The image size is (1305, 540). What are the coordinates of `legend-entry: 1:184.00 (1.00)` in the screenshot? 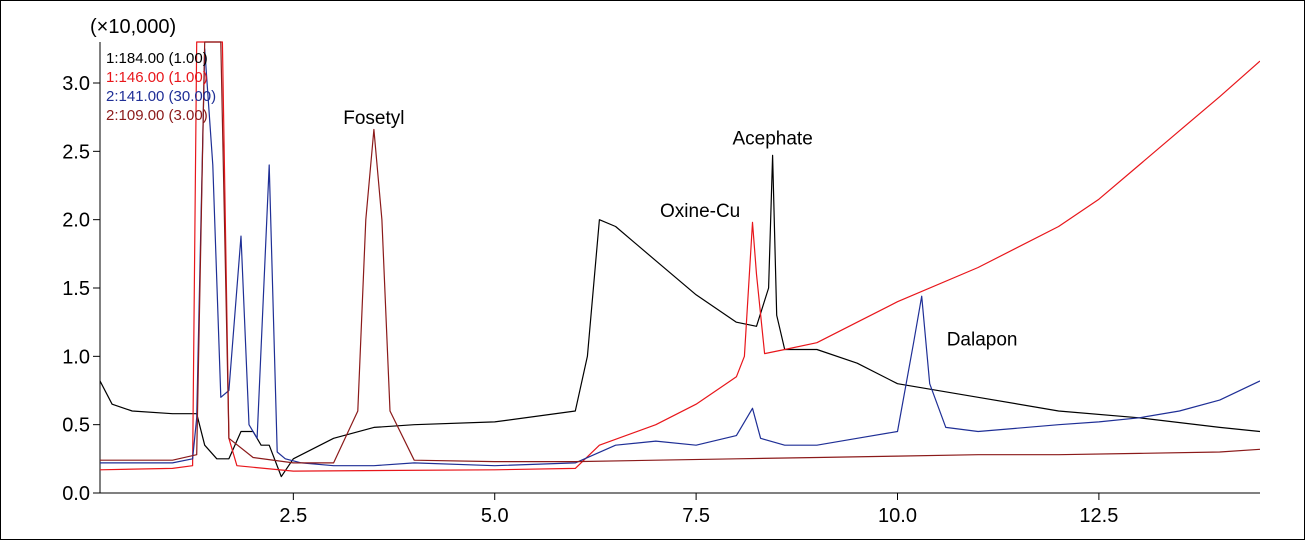 It's located at (157, 58).